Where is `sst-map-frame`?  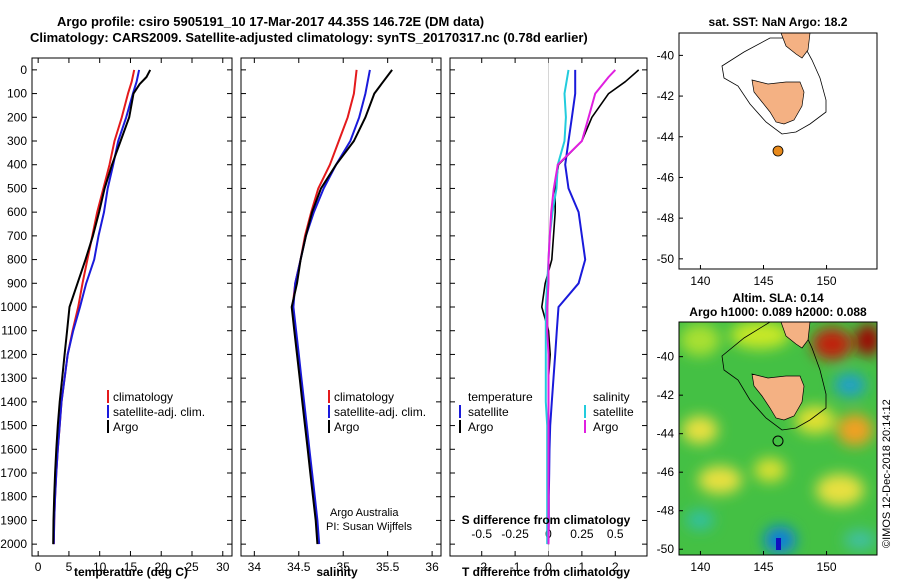 sst-map-frame is located at coordinates (778, 151).